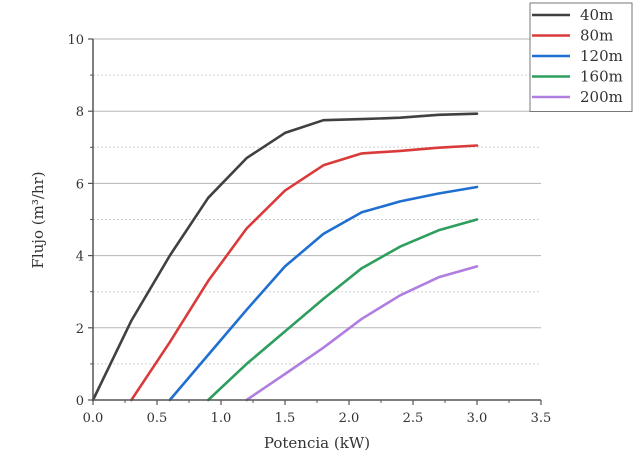  Describe the element at coordinates (349, 418) in the screenshot. I see `x-tick-label: 2.0` at that location.